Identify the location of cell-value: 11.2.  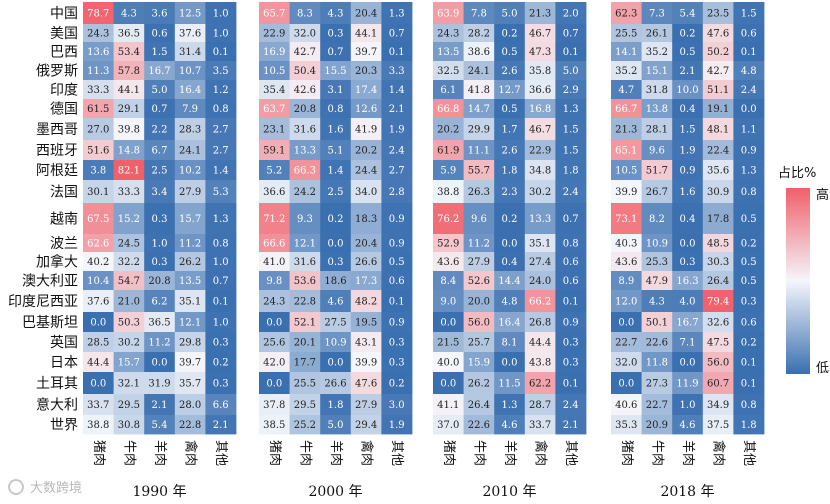
(479, 244).